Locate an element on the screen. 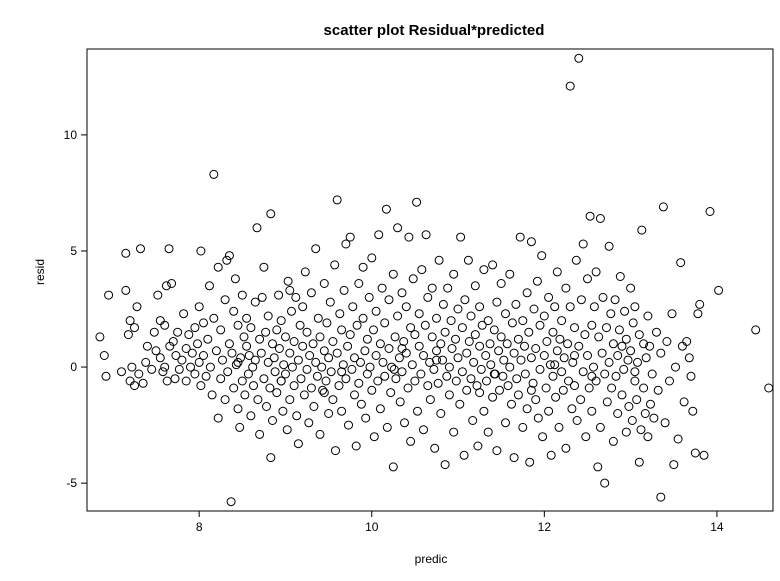  x-tick-label: 14 is located at coordinates (717, 527).